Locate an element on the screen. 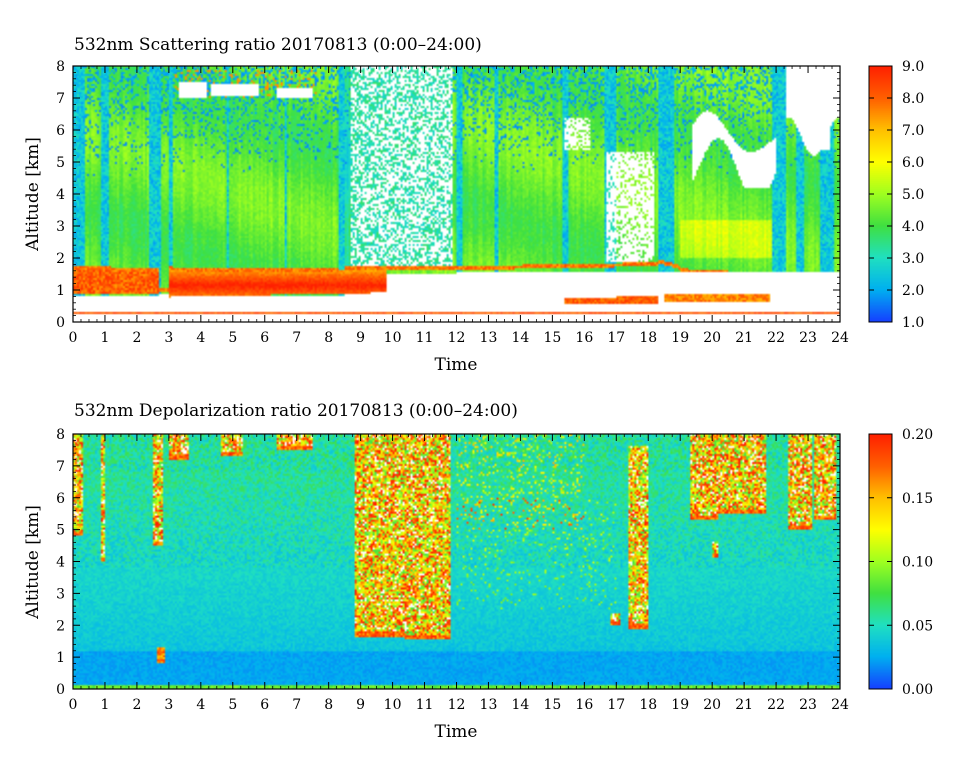 The image size is (960, 774). colorbar-tick-label: 1.0 is located at coordinates (913, 323).